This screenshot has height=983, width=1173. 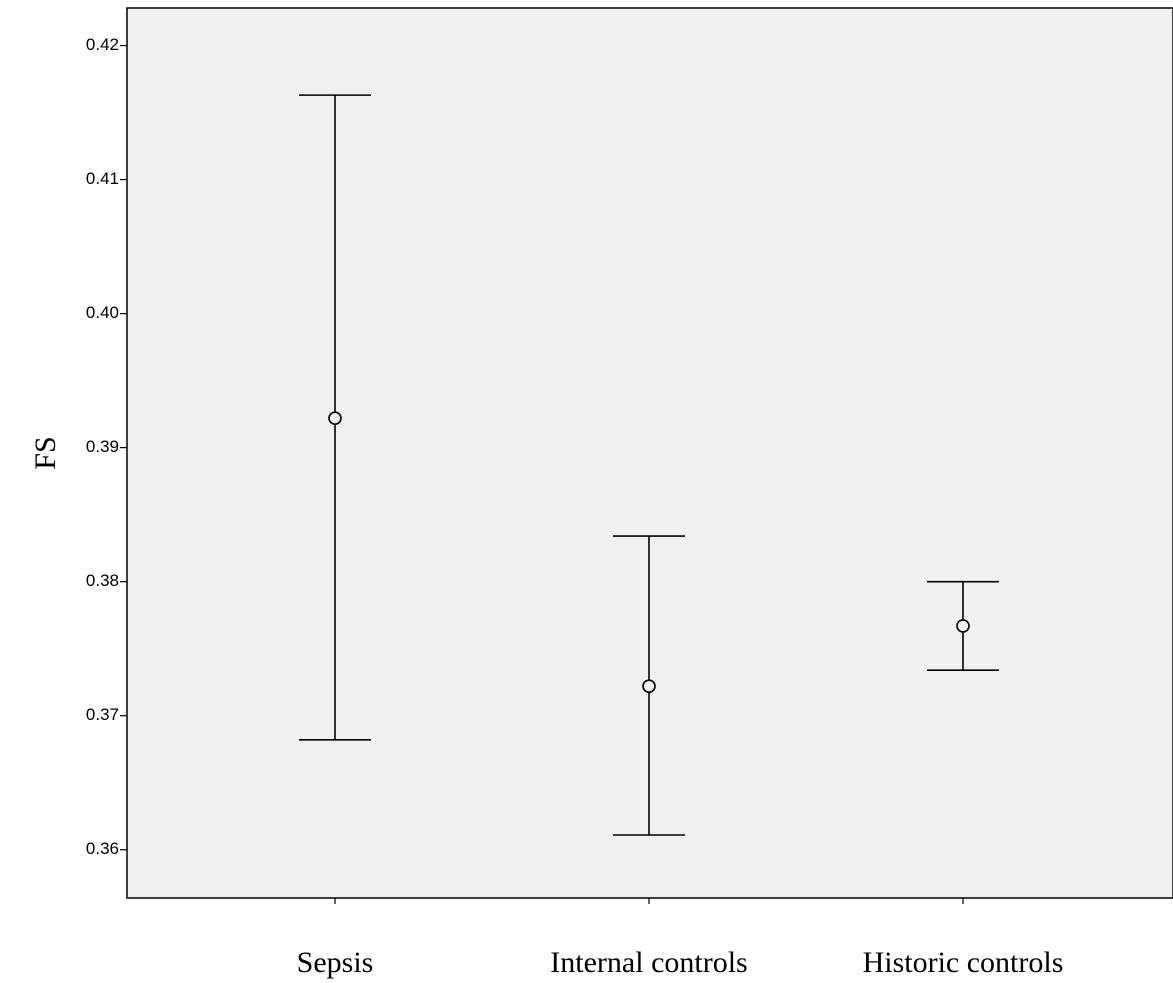 I want to click on y-tick-label: 0.37, so click(x=102, y=714).